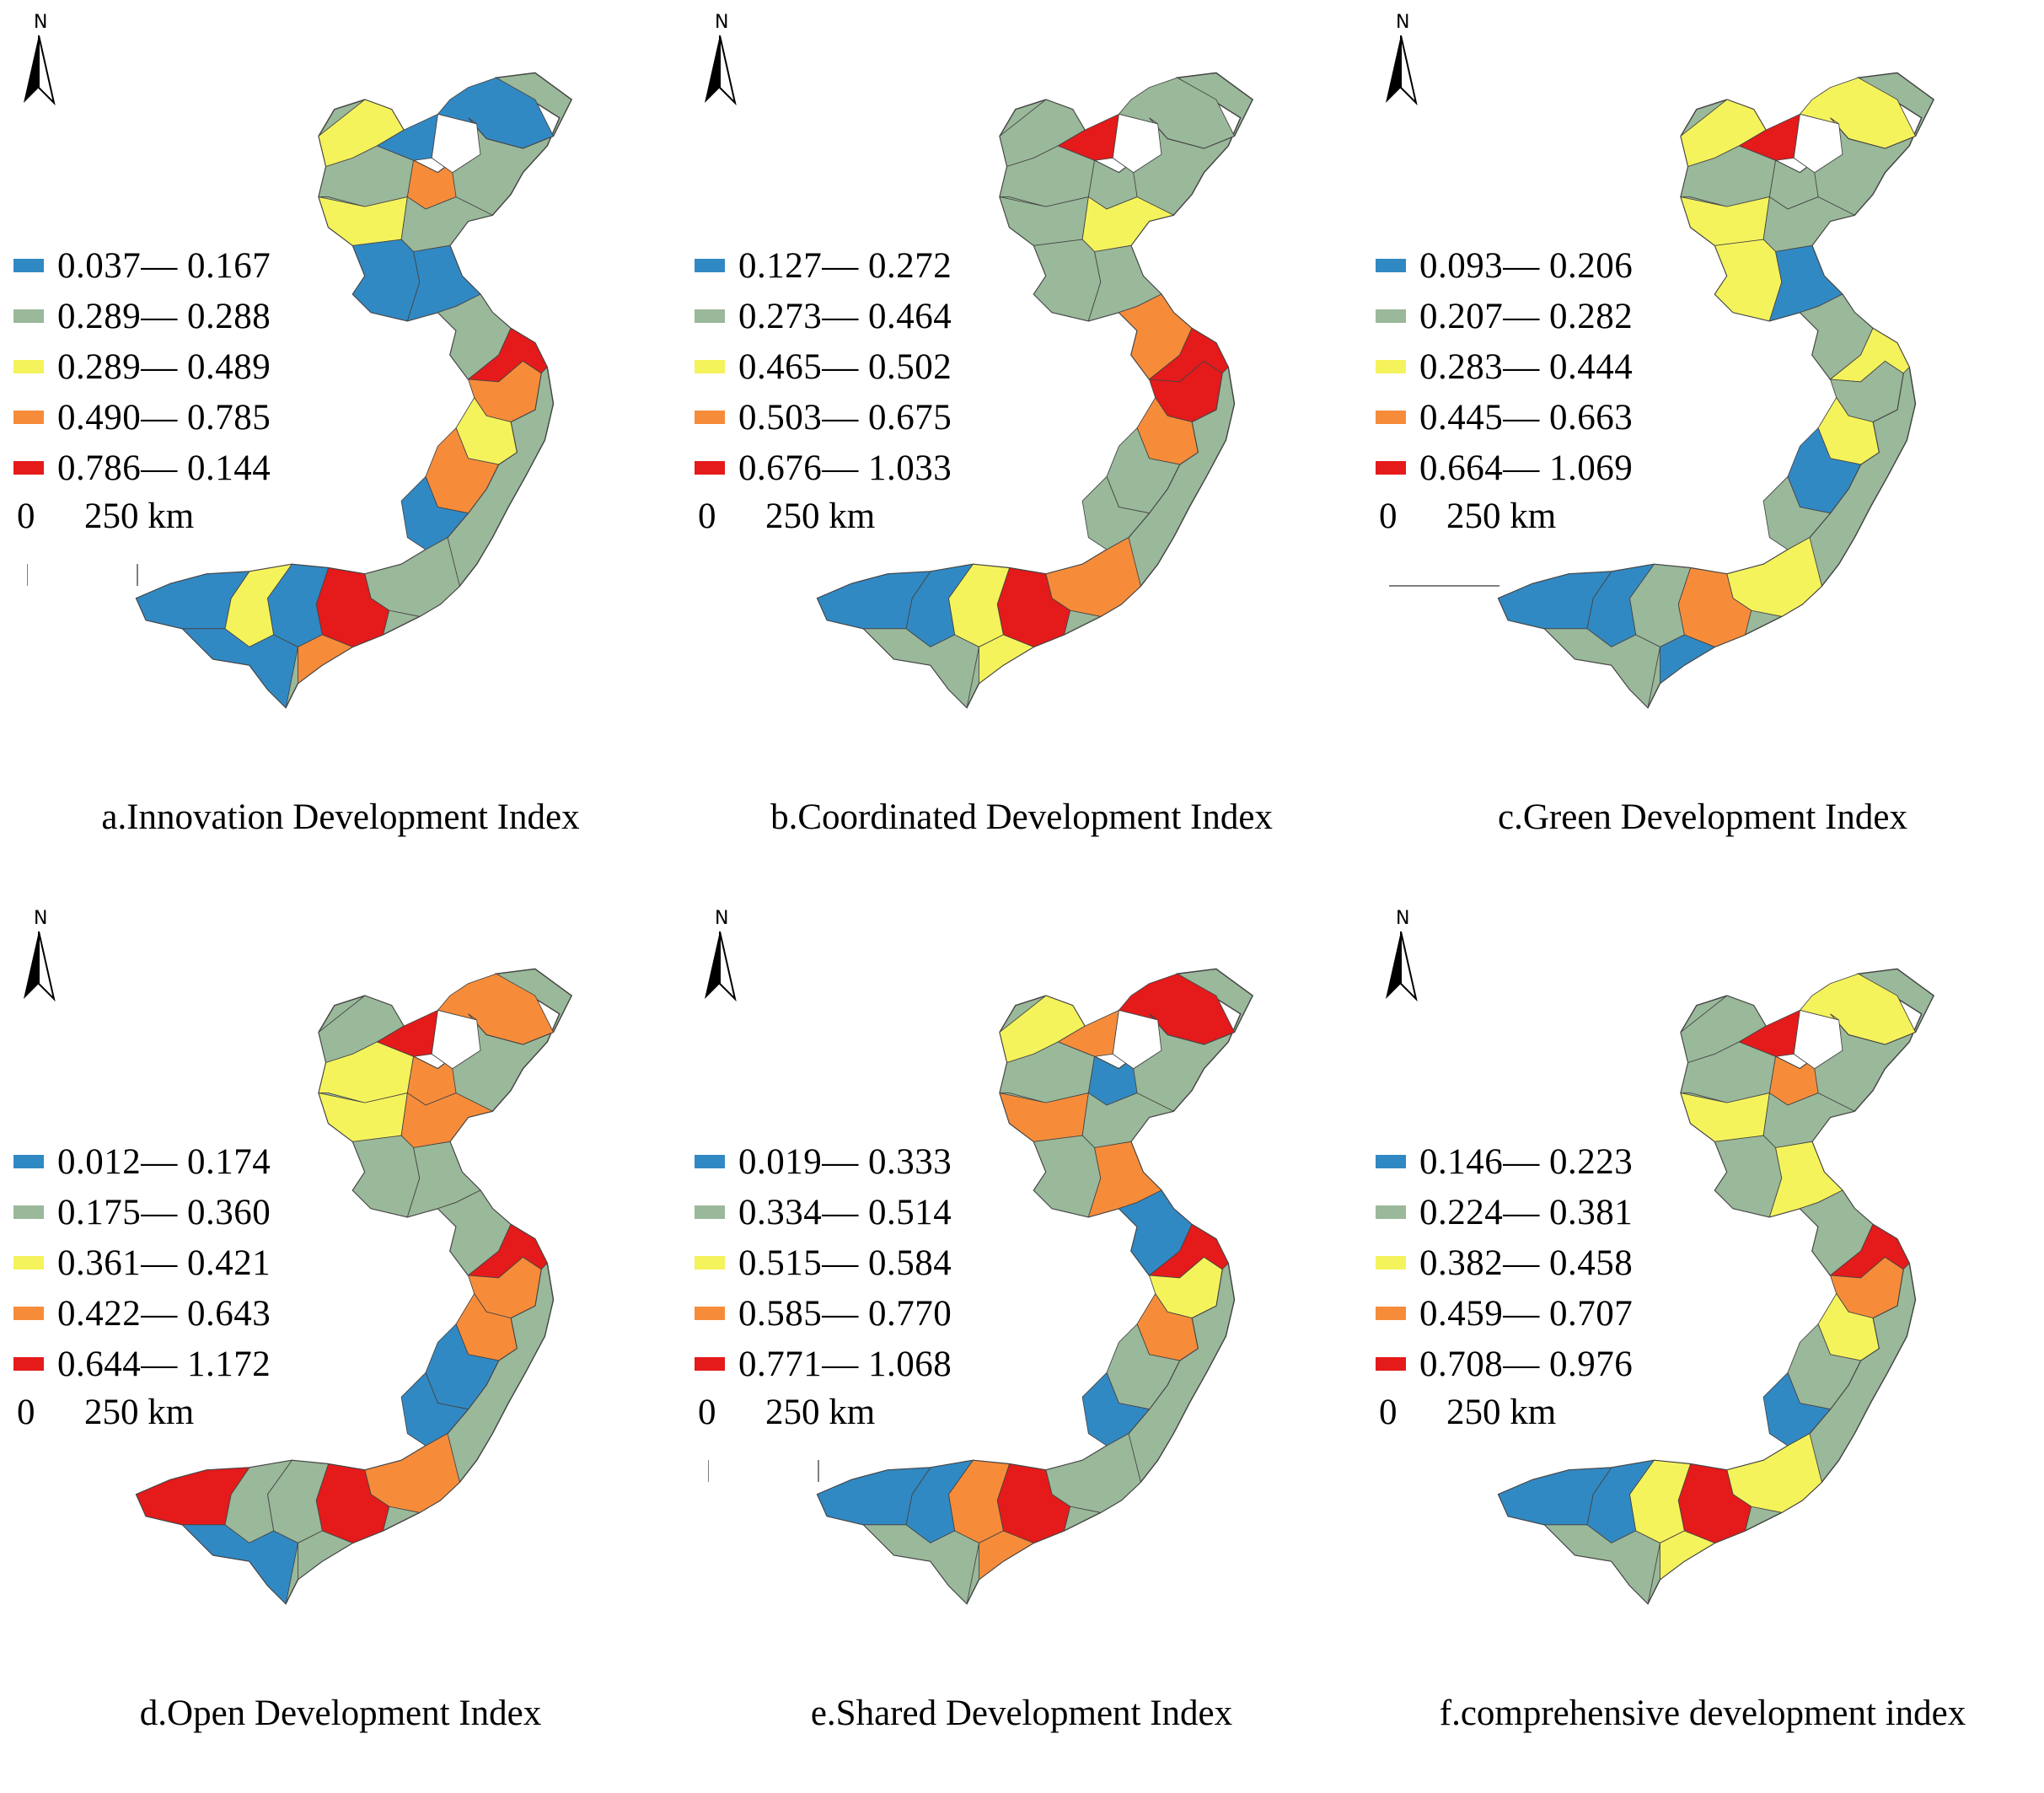 This screenshot has height=1793, width=2044. Describe the element at coordinates (845, 468) in the screenshot. I see `legend-label: 0.676— 1.033` at that location.